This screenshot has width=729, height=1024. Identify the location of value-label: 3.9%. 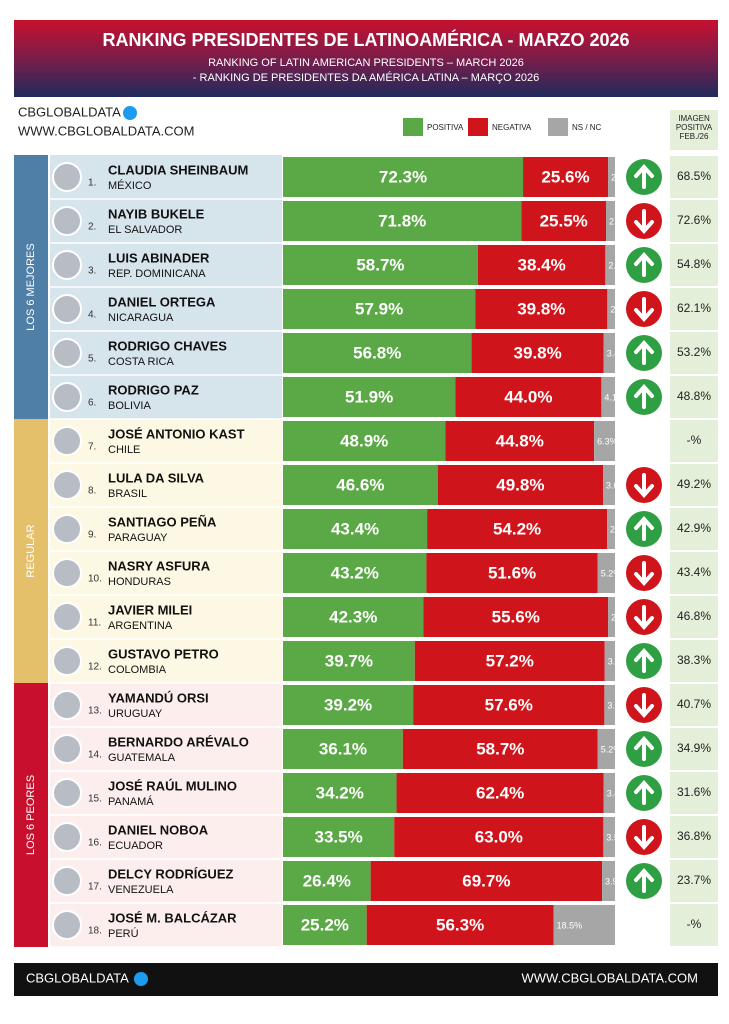
(615, 881).